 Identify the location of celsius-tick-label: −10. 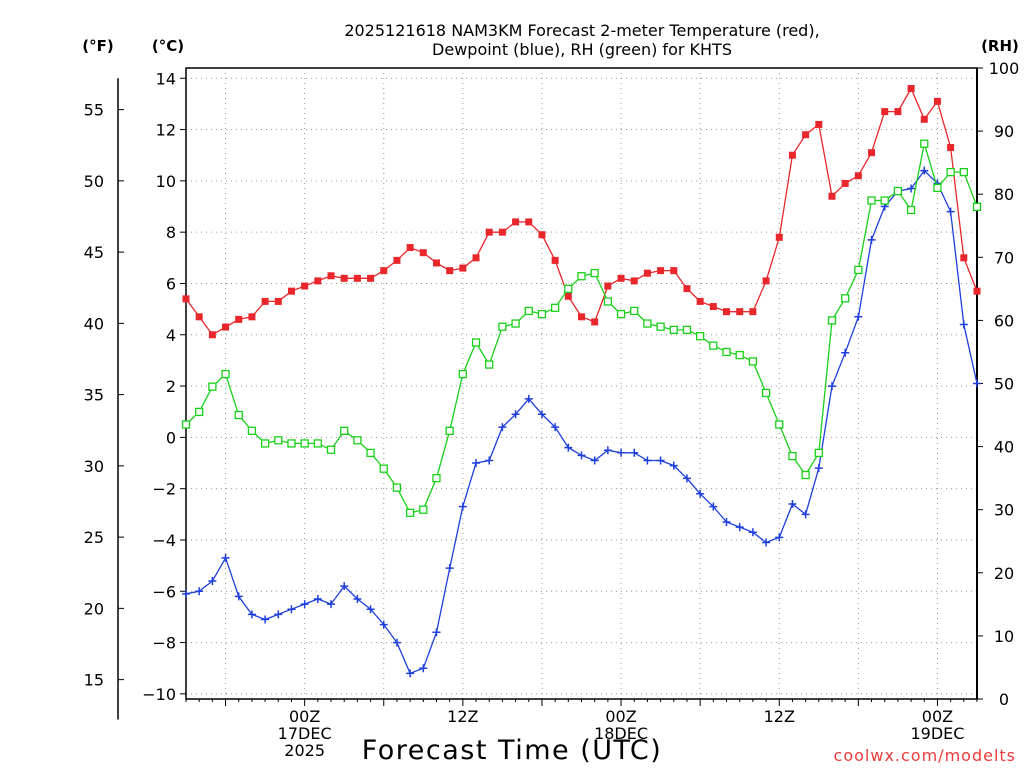
(159, 694).